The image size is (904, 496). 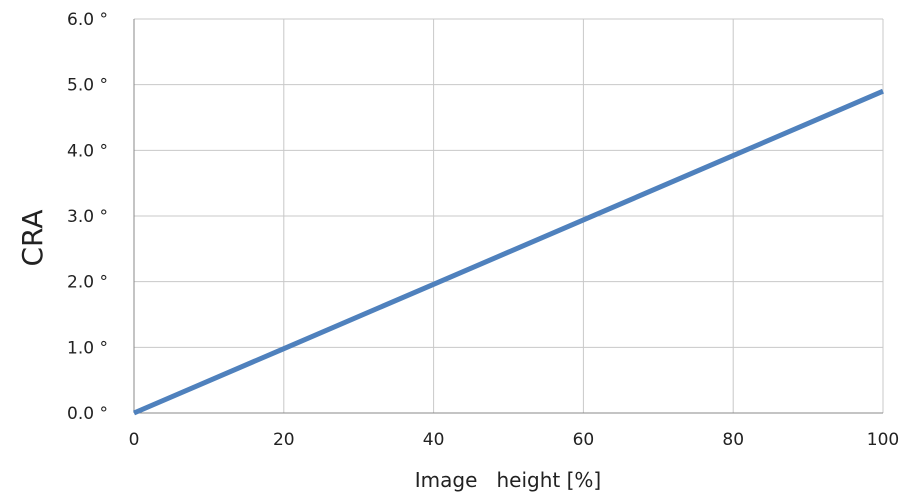 I want to click on y-tick-label: 1.0 °, so click(x=87, y=348).